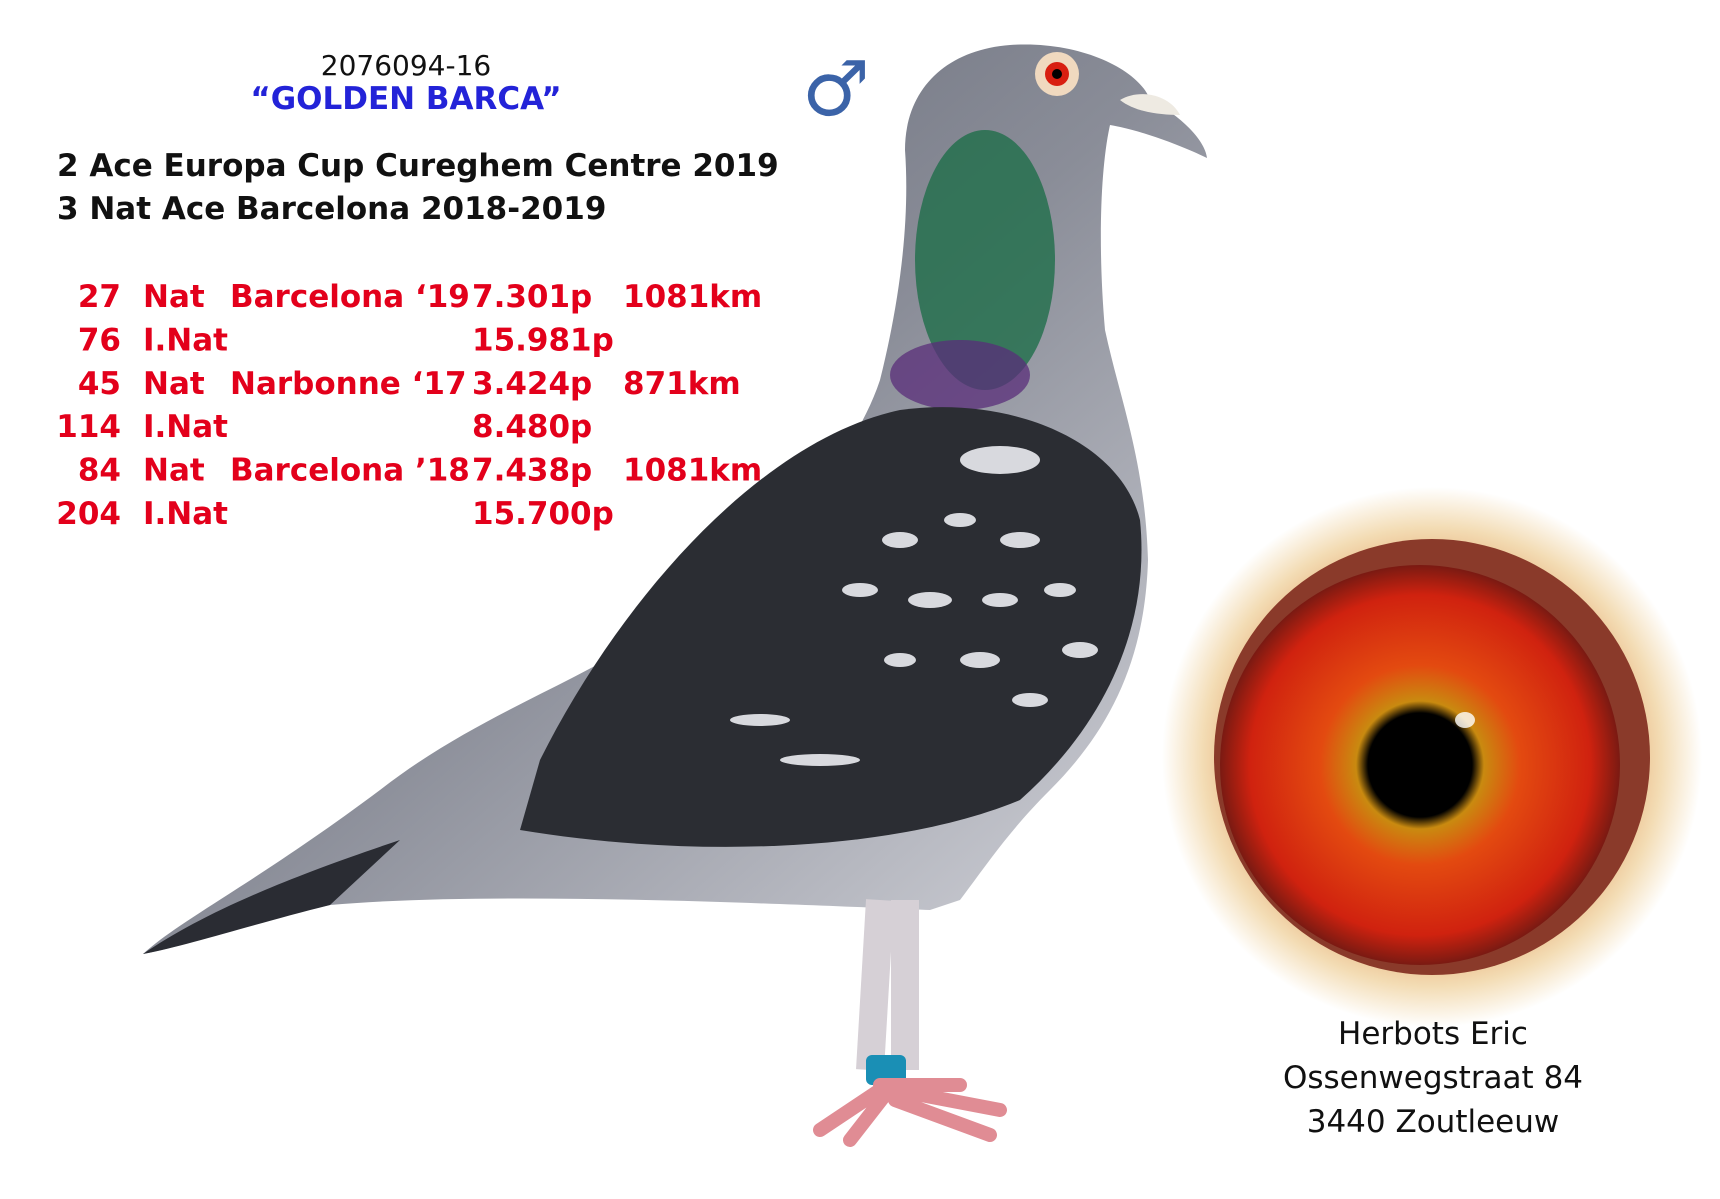 The height and width of the screenshot is (1199, 1720). Describe the element at coordinates (1433, 1034) in the screenshot. I see `owner-name: Herbots Eric` at that location.